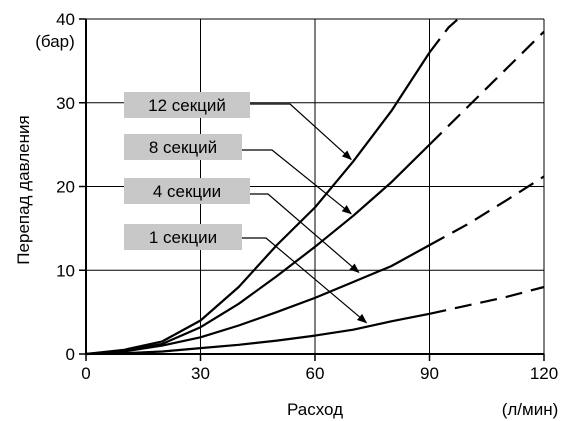 The height and width of the screenshot is (421, 574). I want to click on x-tick-label: 90, so click(429, 373).